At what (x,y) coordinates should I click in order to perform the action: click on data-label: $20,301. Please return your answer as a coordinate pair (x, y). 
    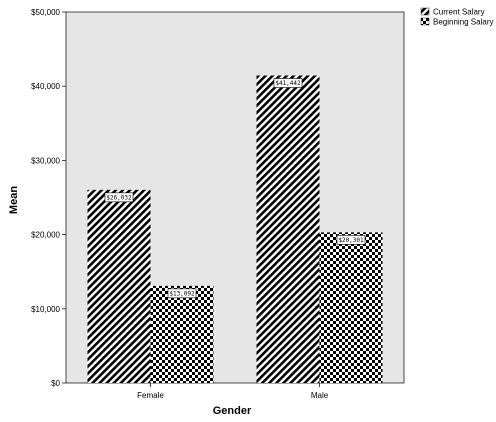
    Looking at the image, I should click on (351, 240).